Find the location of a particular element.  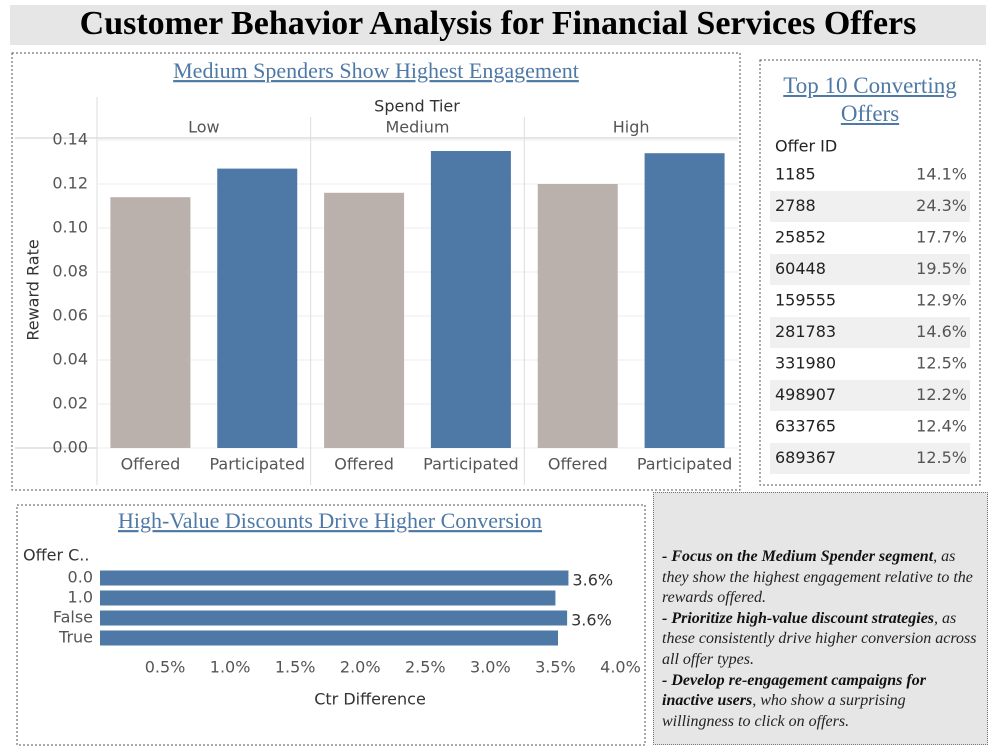

table-cell: 1185 is located at coordinates (795, 174).